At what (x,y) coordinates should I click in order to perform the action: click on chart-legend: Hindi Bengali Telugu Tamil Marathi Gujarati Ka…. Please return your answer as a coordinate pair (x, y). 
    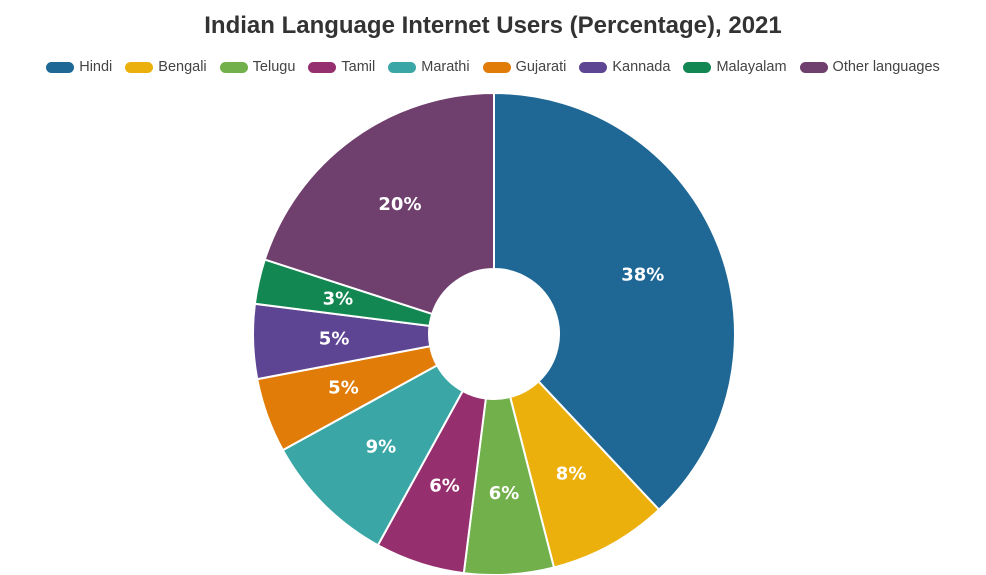
    Looking at the image, I should click on (493, 67).